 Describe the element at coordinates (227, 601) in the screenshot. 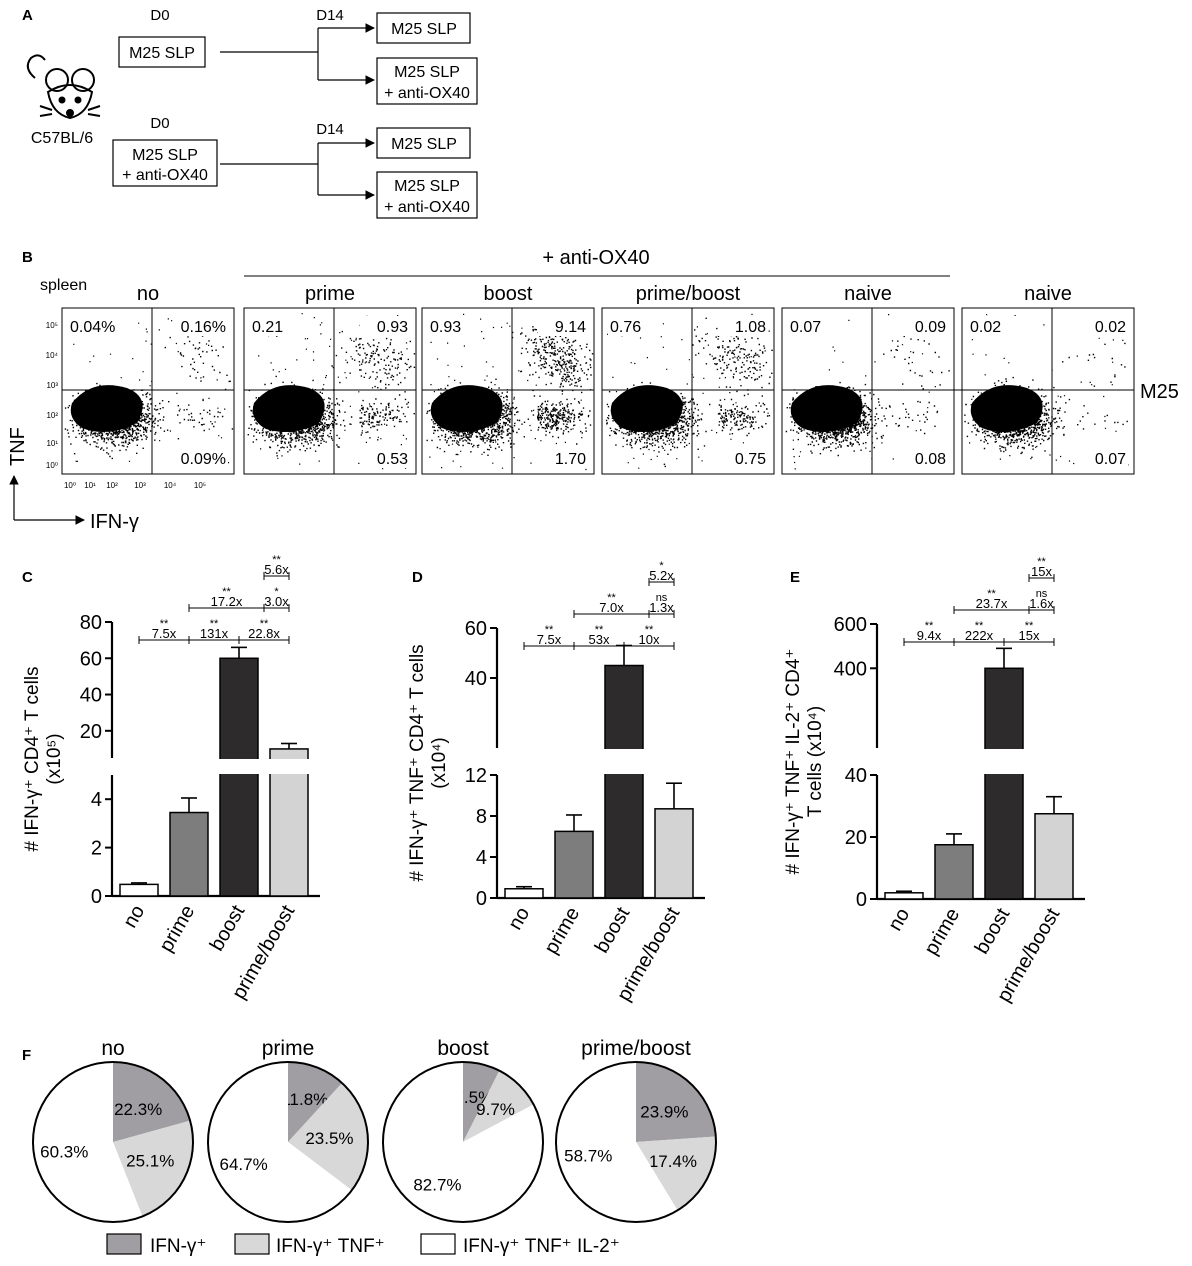

I see `fold-change-label: 17.2x` at that location.